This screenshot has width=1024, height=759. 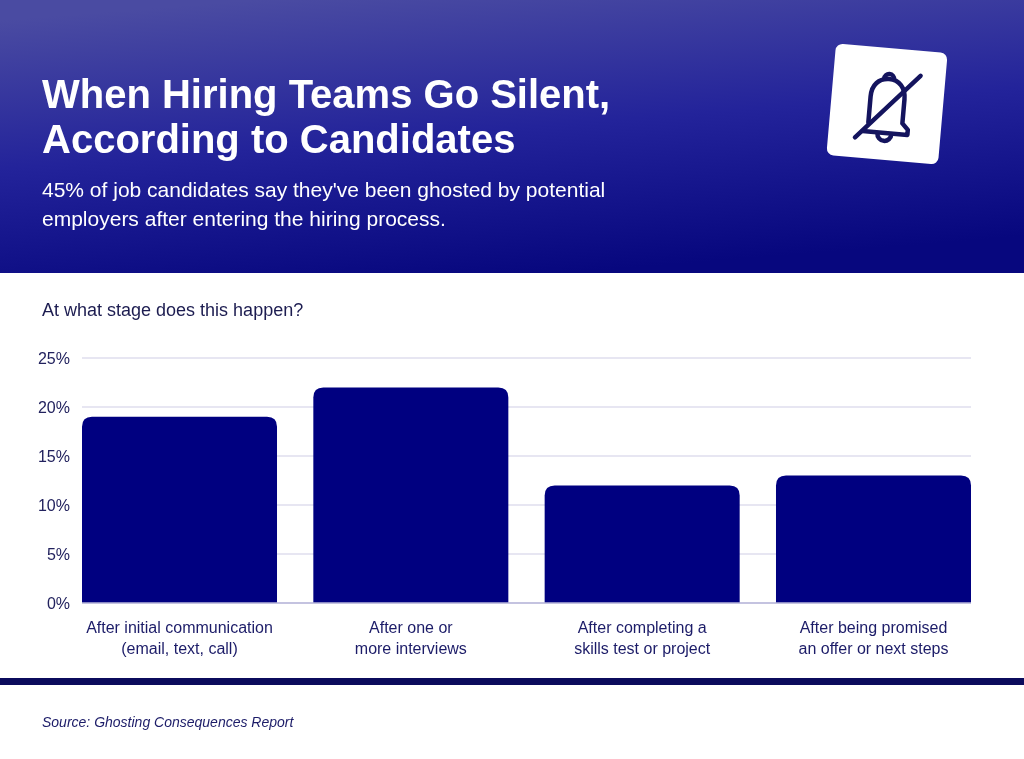 I want to click on x-tick-label: After one or more interviews, so click(x=410, y=638).